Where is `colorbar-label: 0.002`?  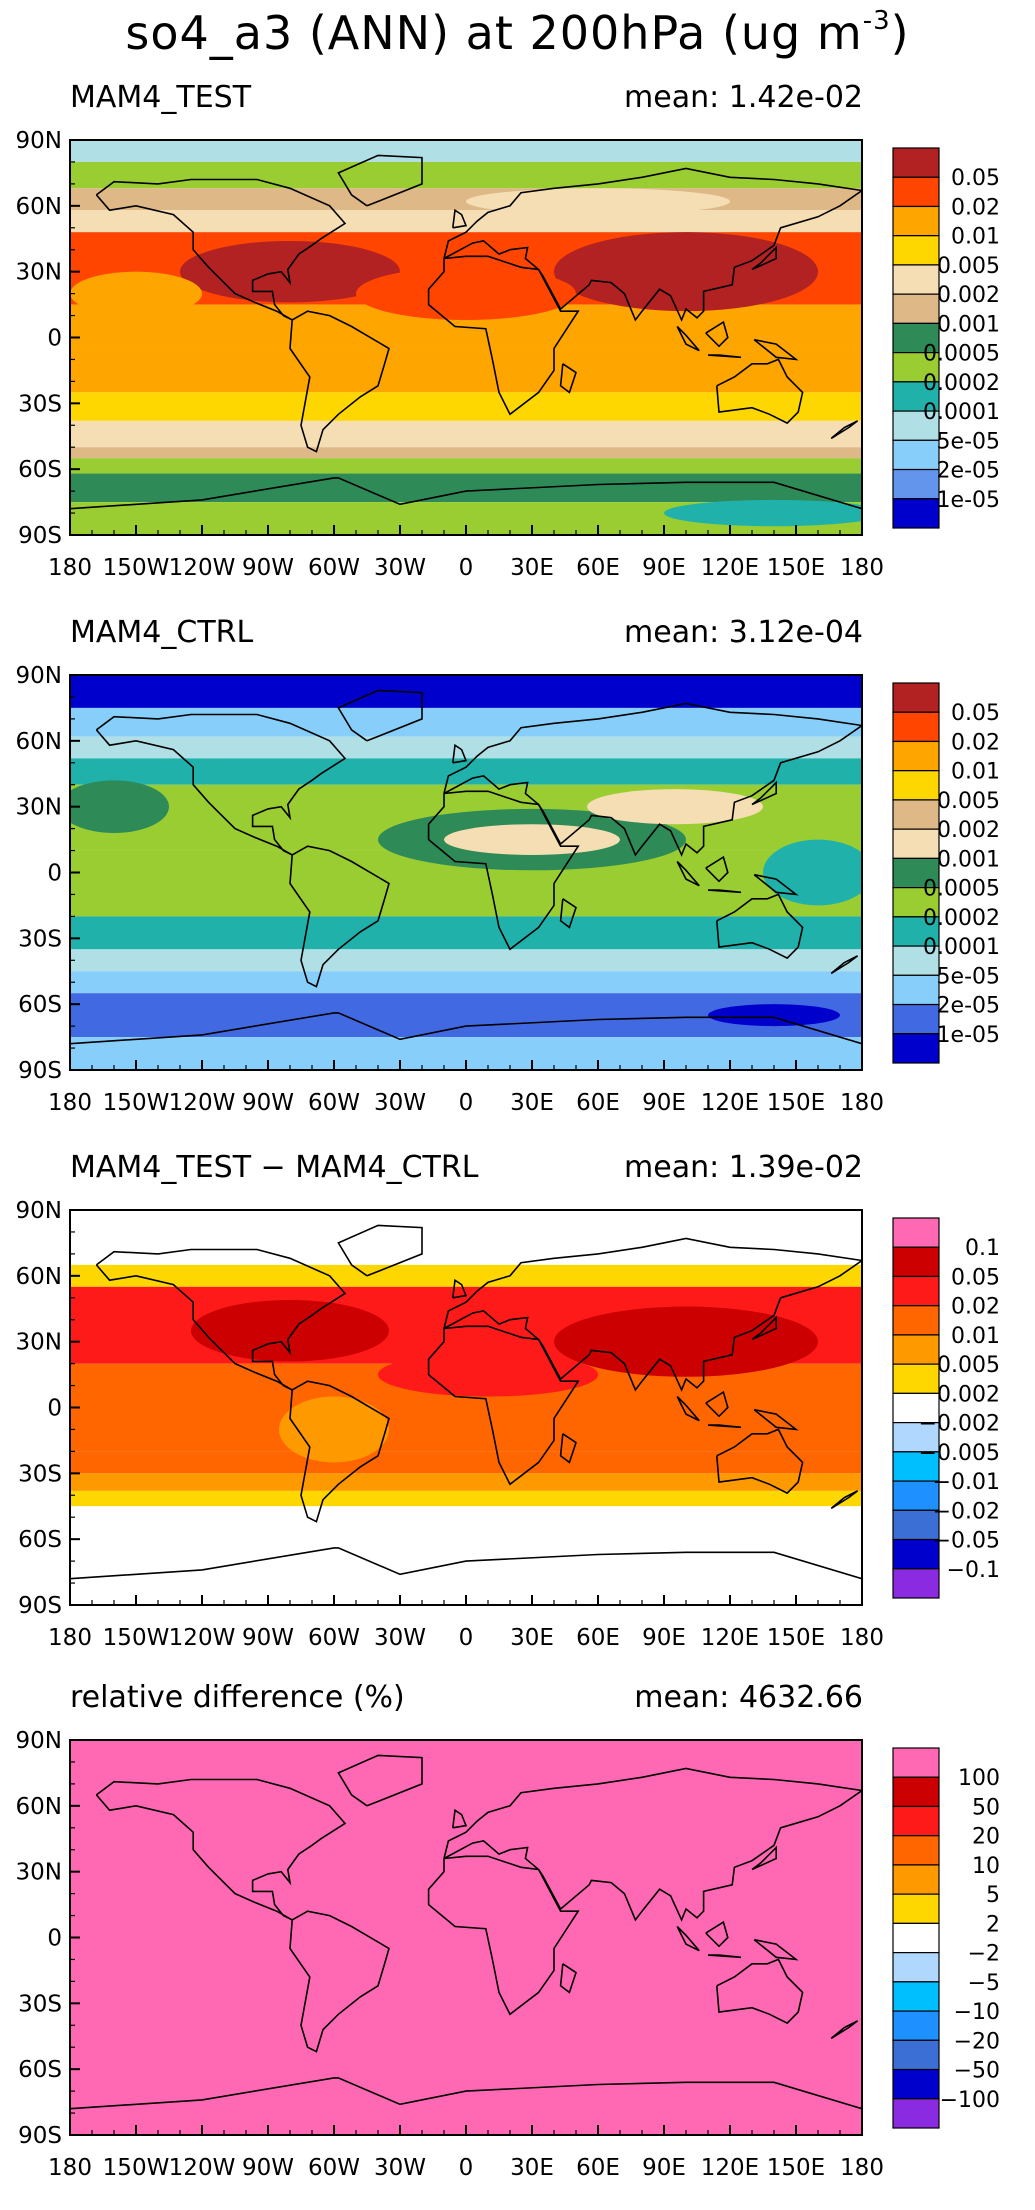
colorbar-label: 0.002 is located at coordinates (968, 1394).